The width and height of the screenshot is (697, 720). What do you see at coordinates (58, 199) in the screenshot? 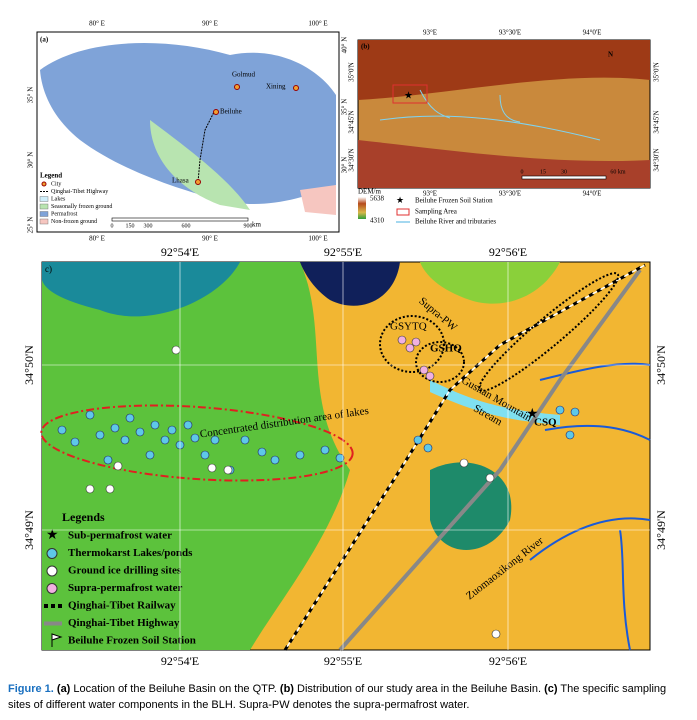
I see `legend-label: Lakes` at bounding box center [58, 199].